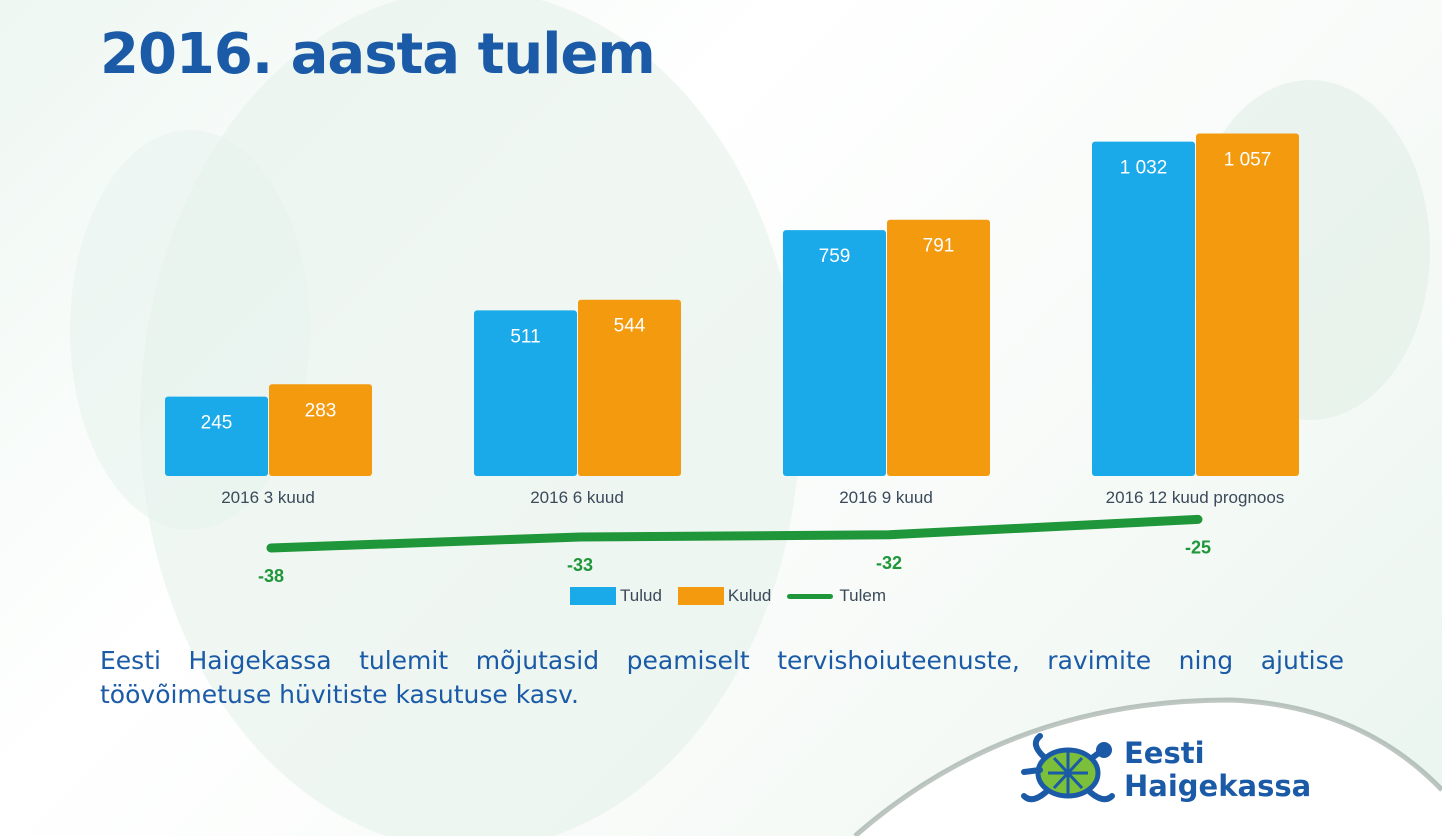 The width and height of the screenshot is (1442, 836). Describe the element at coordinates (836, 596) in the screenshot. I see `legend-item-tulem: Tulem` at that location.